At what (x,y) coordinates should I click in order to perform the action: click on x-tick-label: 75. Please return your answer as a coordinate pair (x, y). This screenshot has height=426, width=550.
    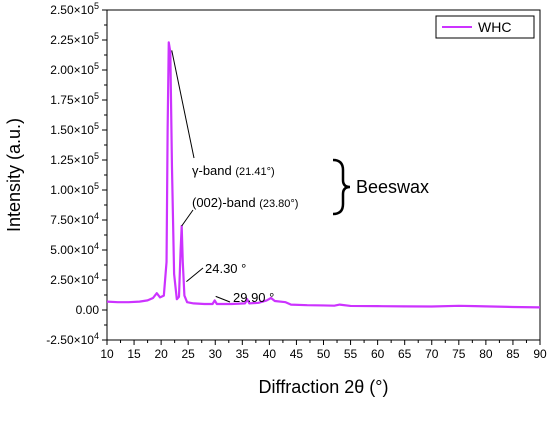
    Looking at the image, I should click on (459, 354).